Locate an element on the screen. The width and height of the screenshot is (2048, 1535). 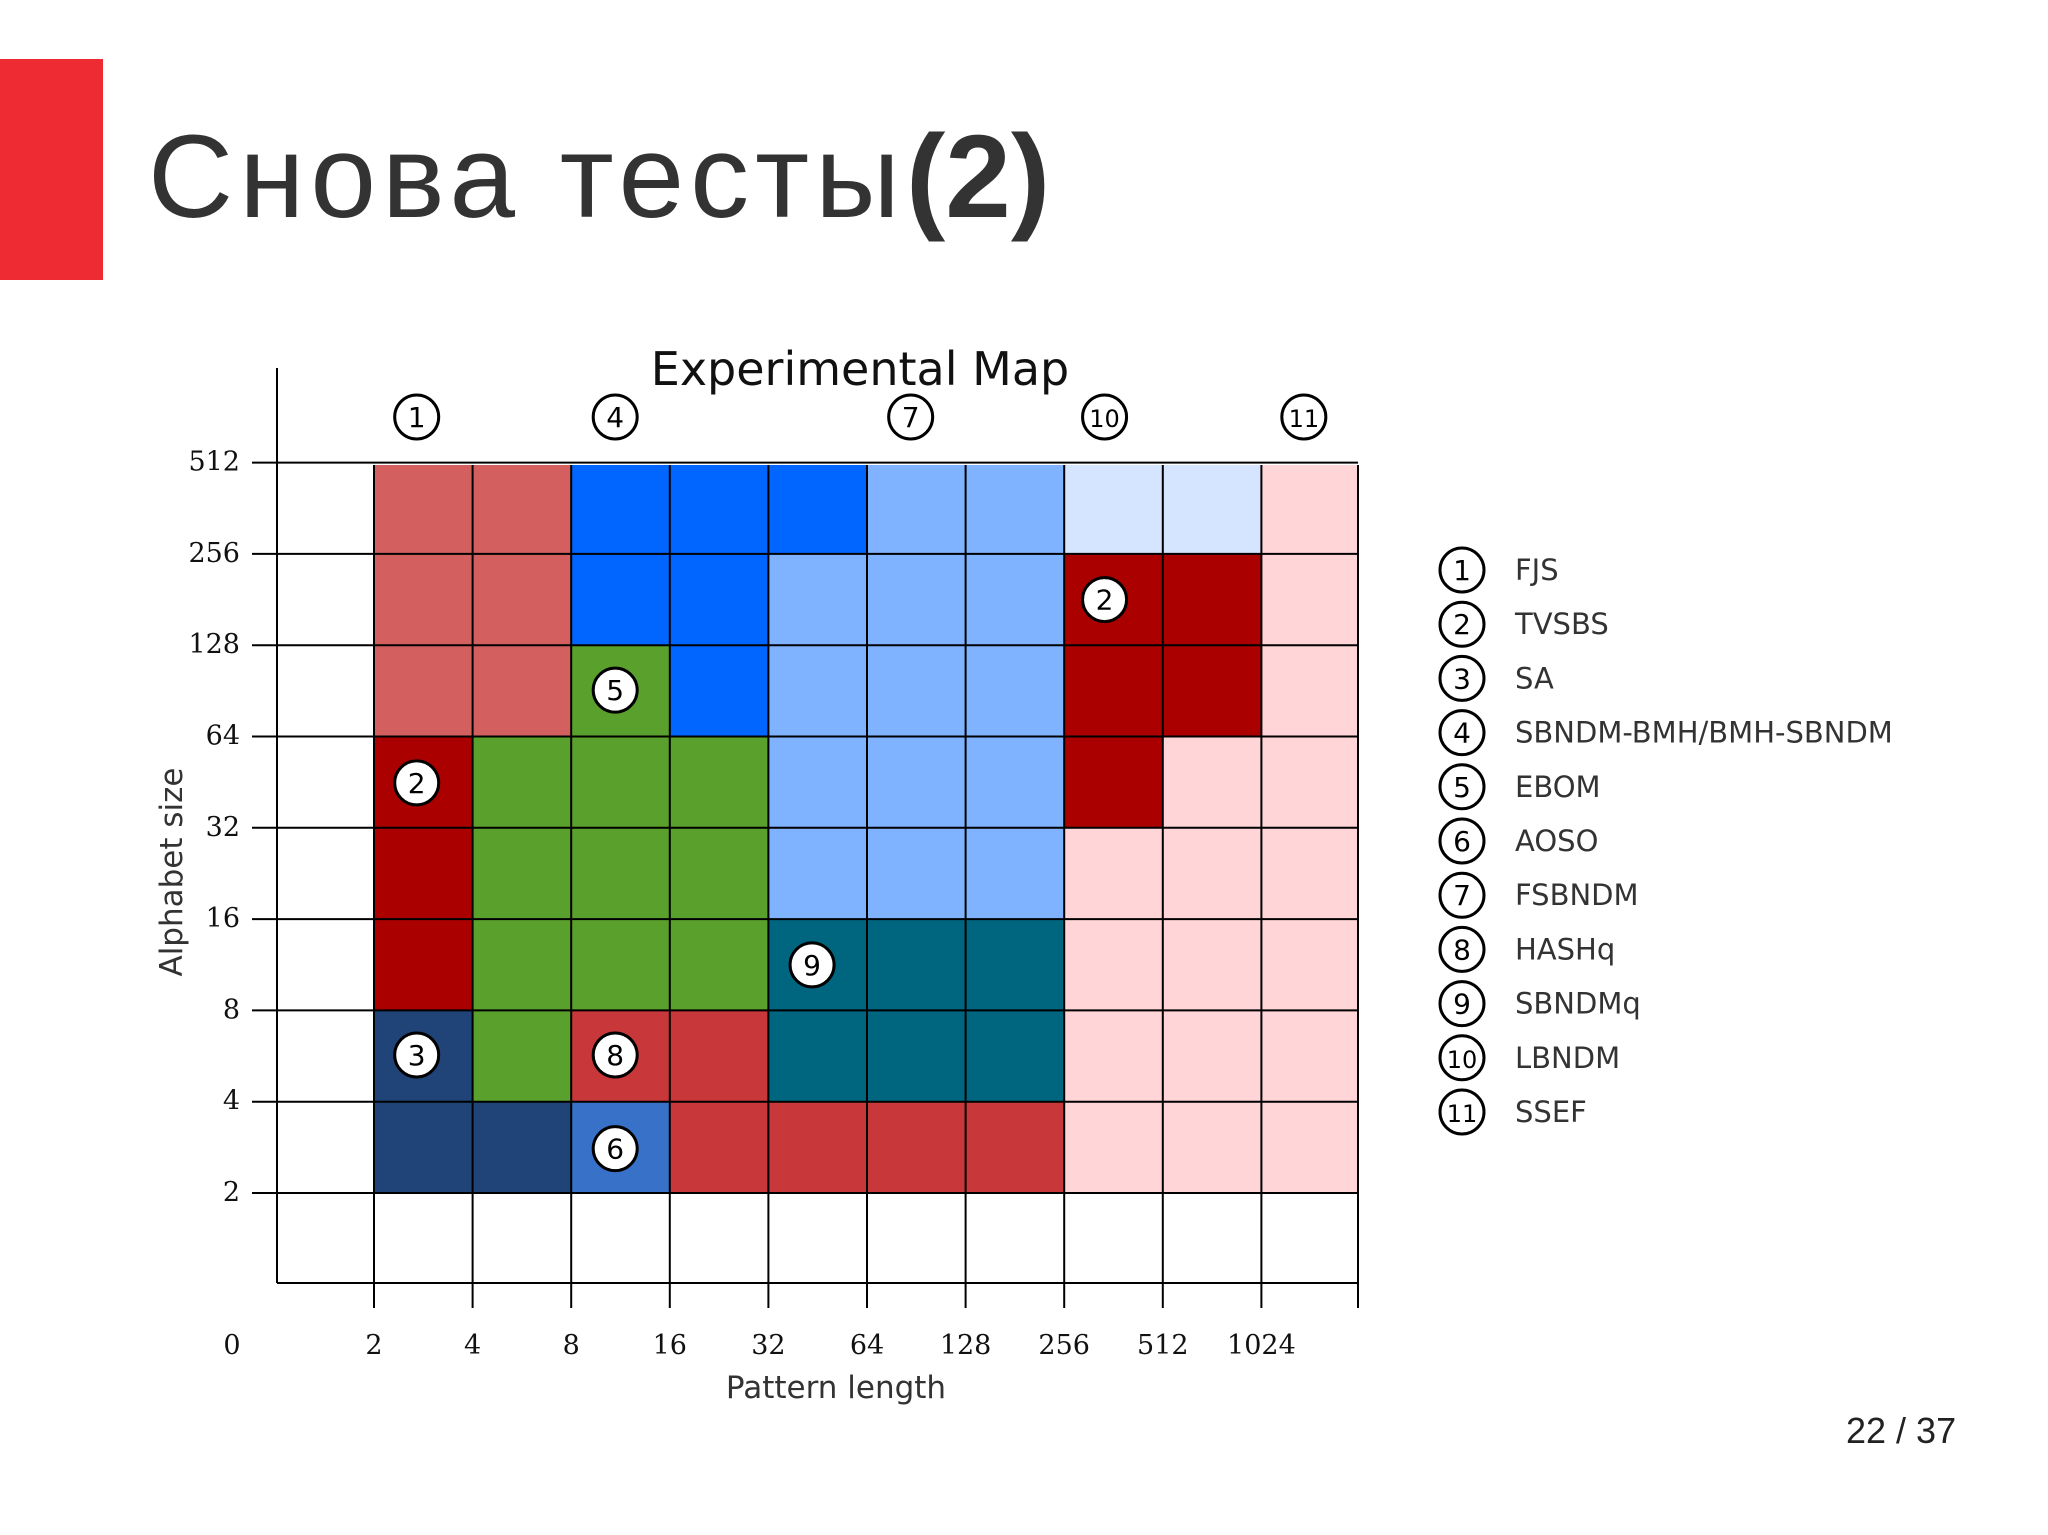
x-tick-label-128: 128 is located at coordinates (966, 1345).